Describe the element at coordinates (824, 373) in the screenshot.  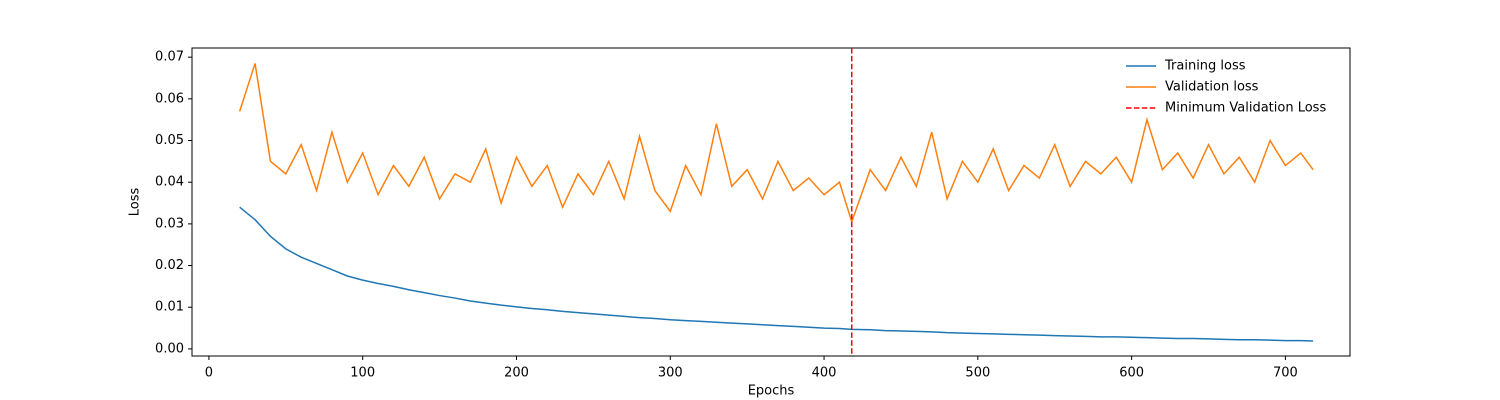
I see `x-tick-label: 400` at that location.